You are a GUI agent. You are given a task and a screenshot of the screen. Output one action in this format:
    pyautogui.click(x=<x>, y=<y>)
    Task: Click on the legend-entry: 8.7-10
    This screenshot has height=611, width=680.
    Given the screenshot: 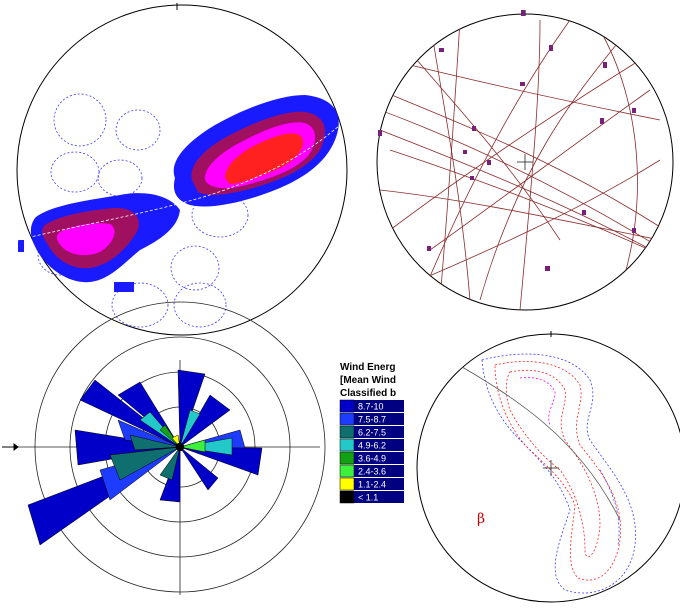 What is the action you would take?
    pyautogui.click(x=371, y=406)
    